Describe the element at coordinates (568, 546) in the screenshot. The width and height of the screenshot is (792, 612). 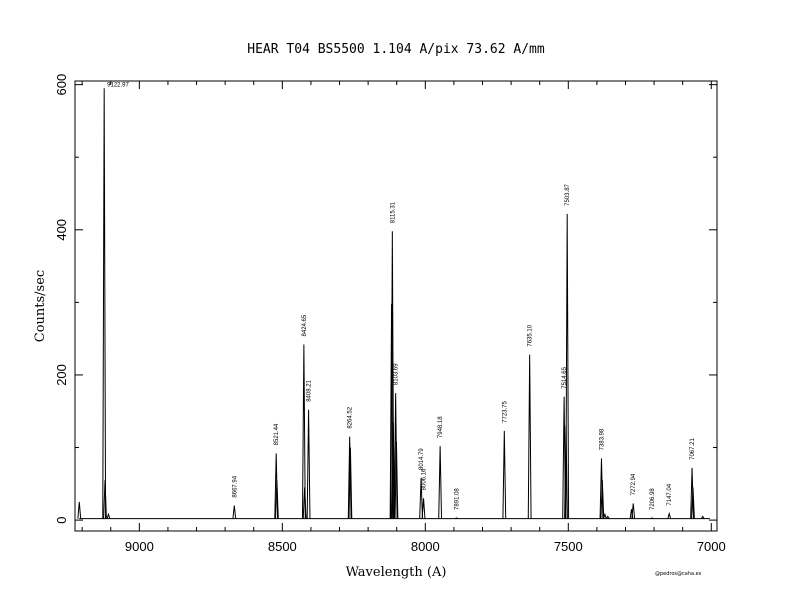
I see `x-tick-label: 7500` at that location.